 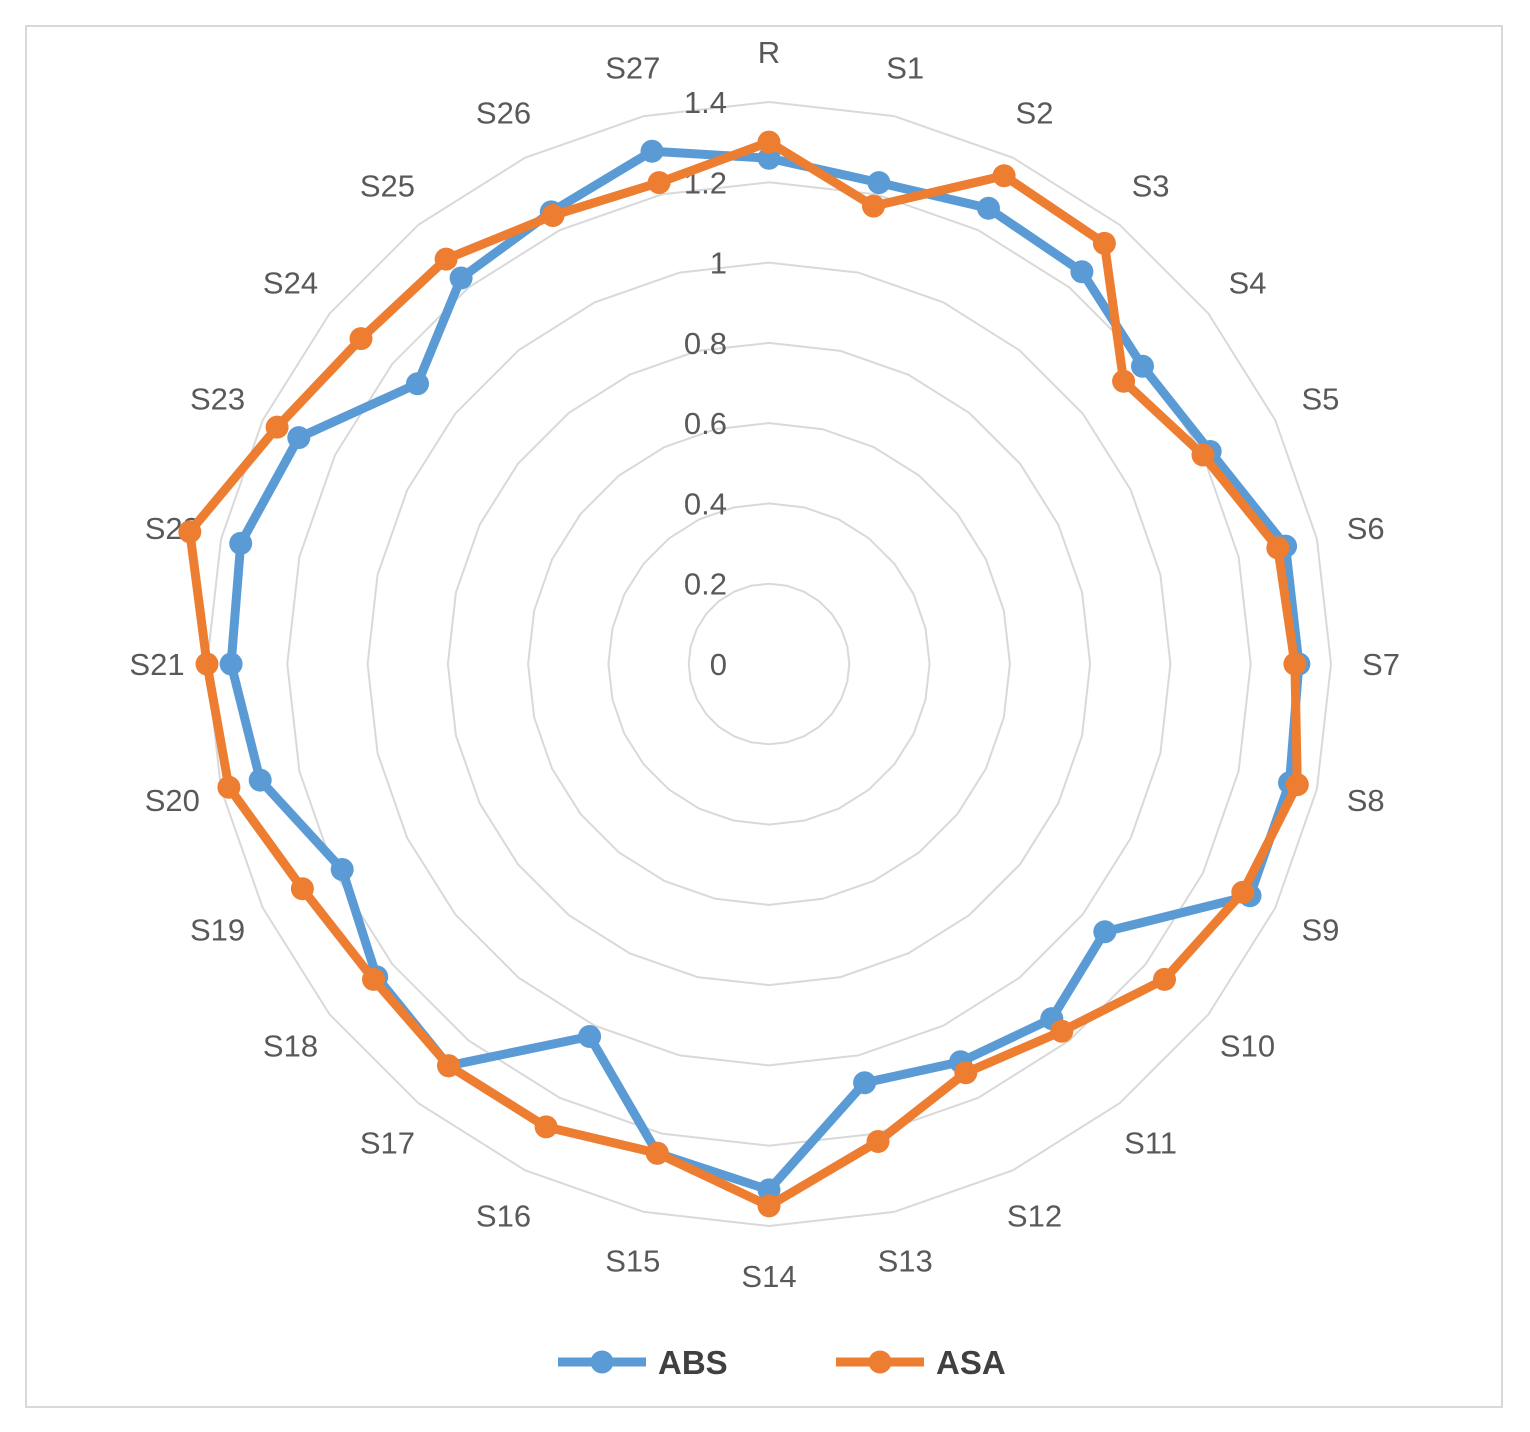 What do you see at coordinates (632, 67) in the screenshot?
I see `category-label: S27` at bounding box center [632, 67].